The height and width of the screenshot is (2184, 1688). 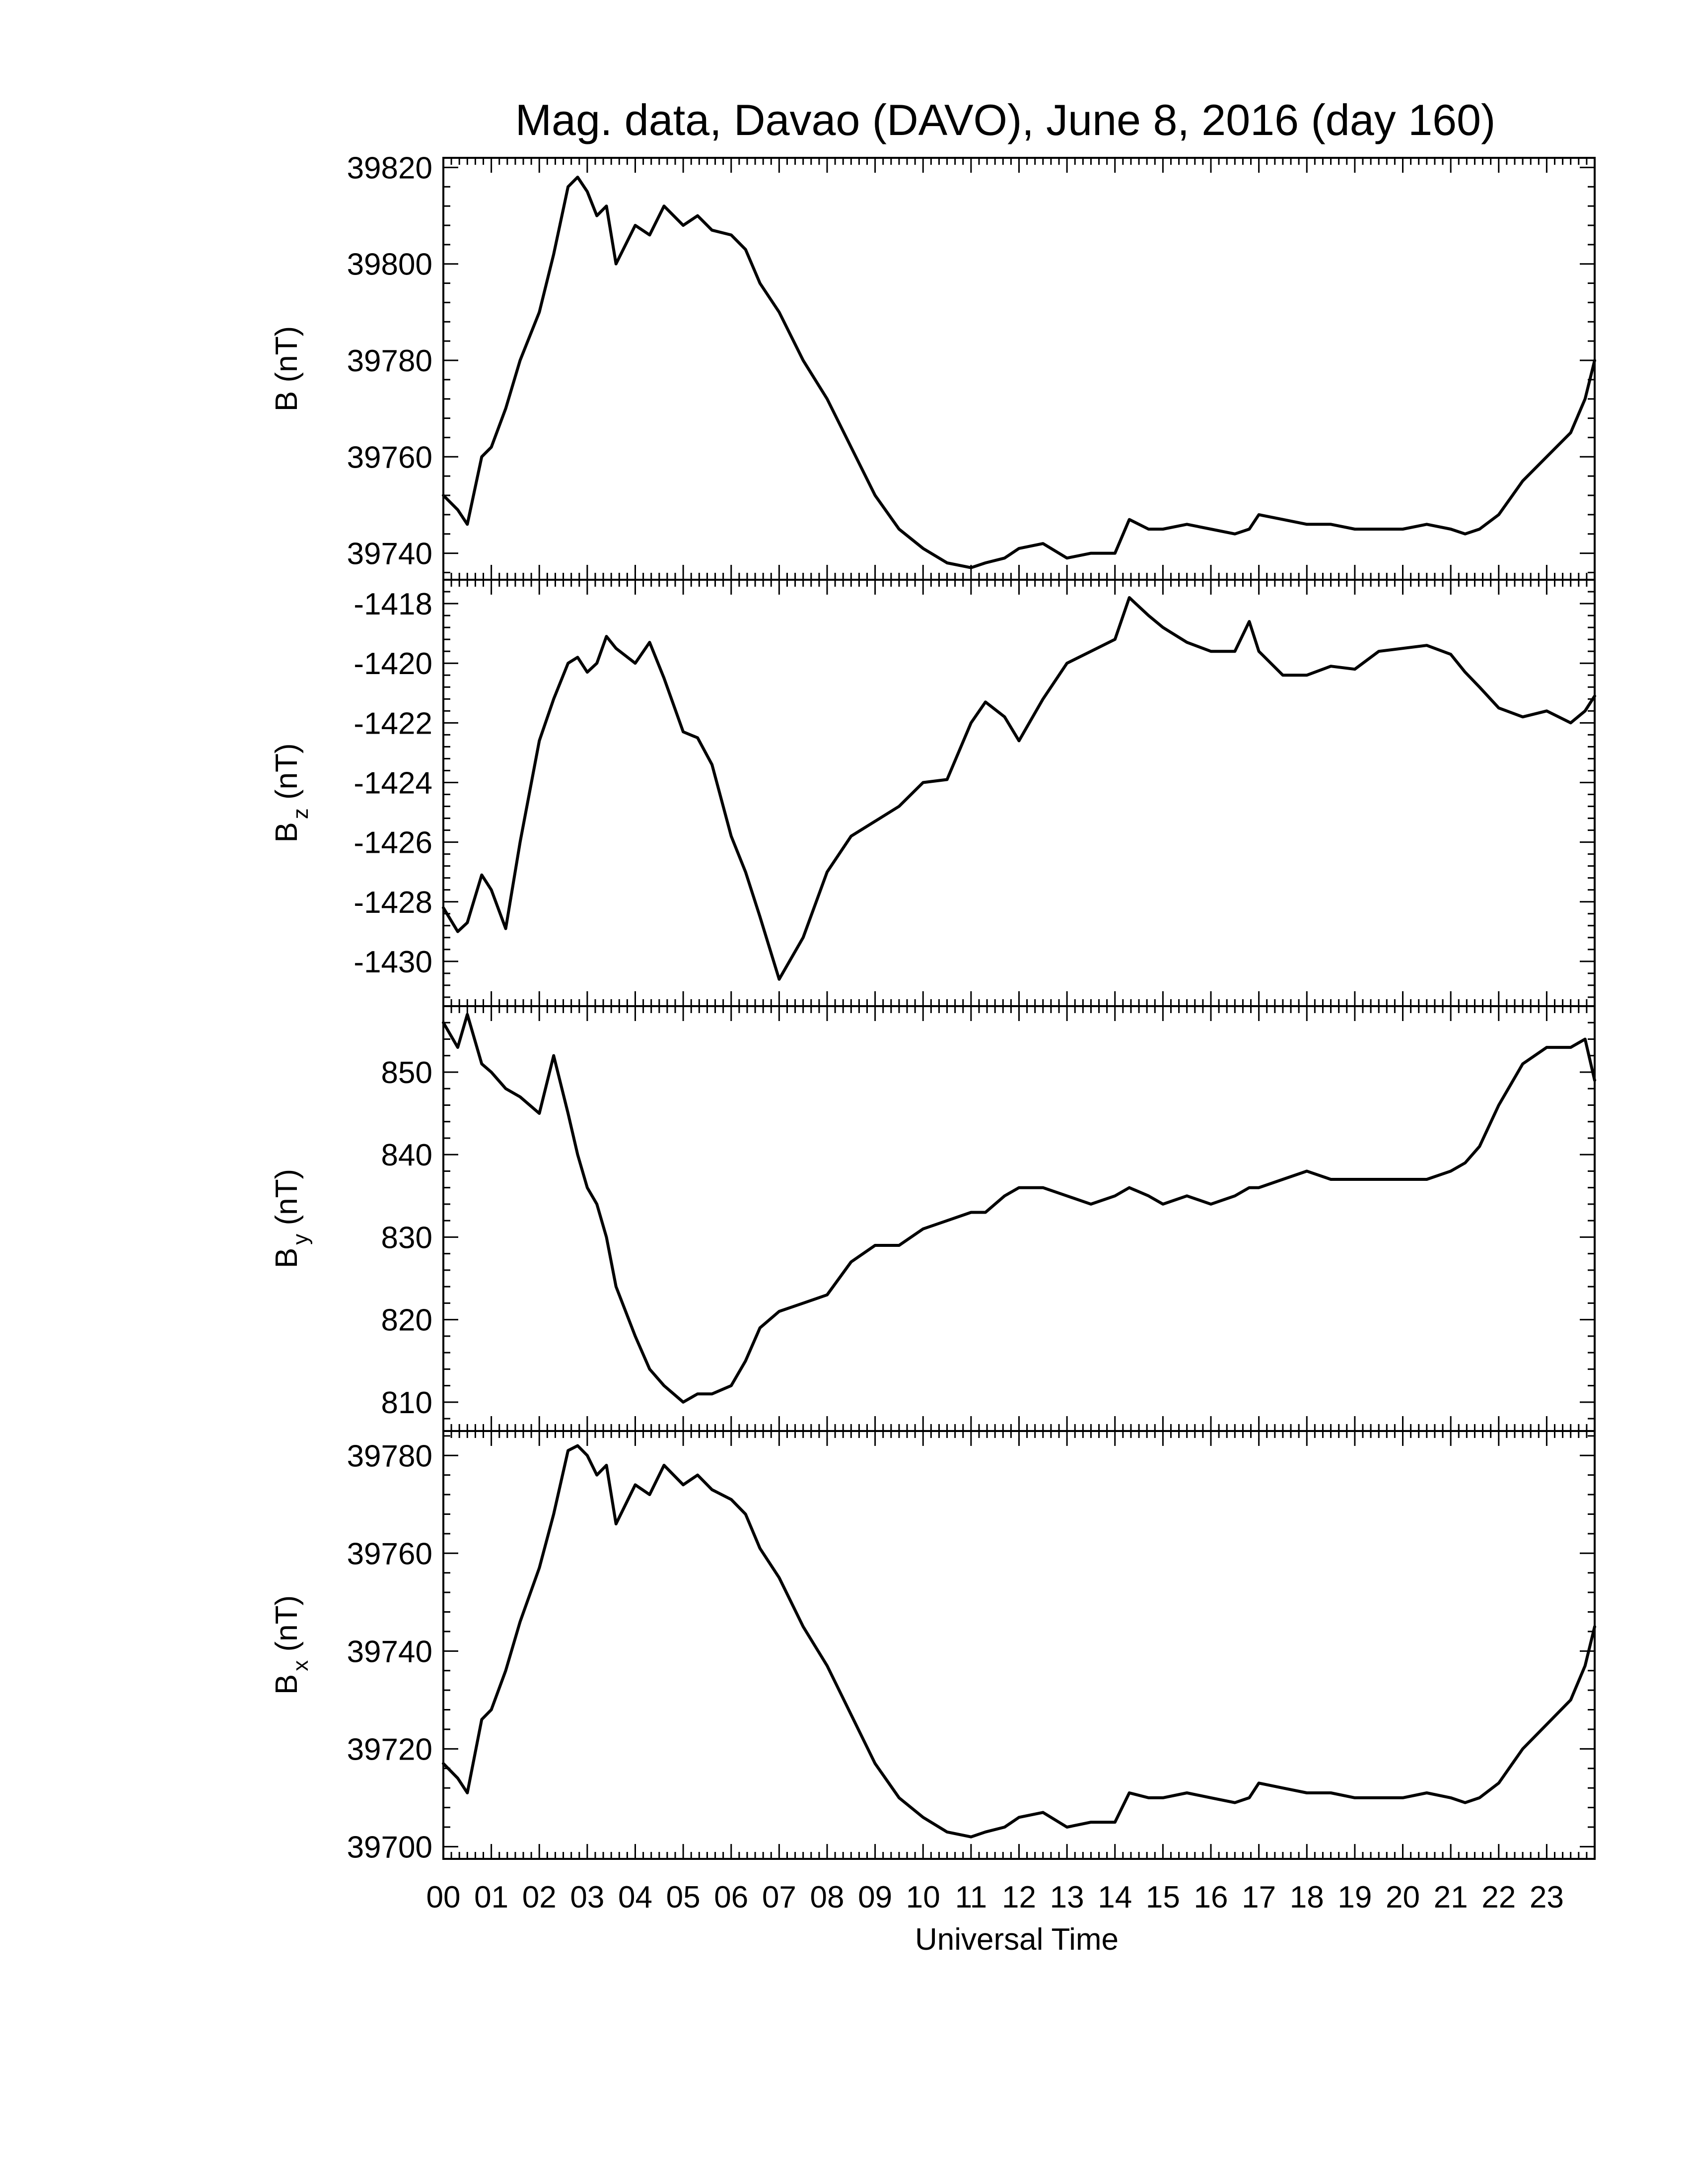 What do you see at coordinates (392, 723) in the screenshot?
I see `y-tick-label: -1422` at bounding box center [392, 723].